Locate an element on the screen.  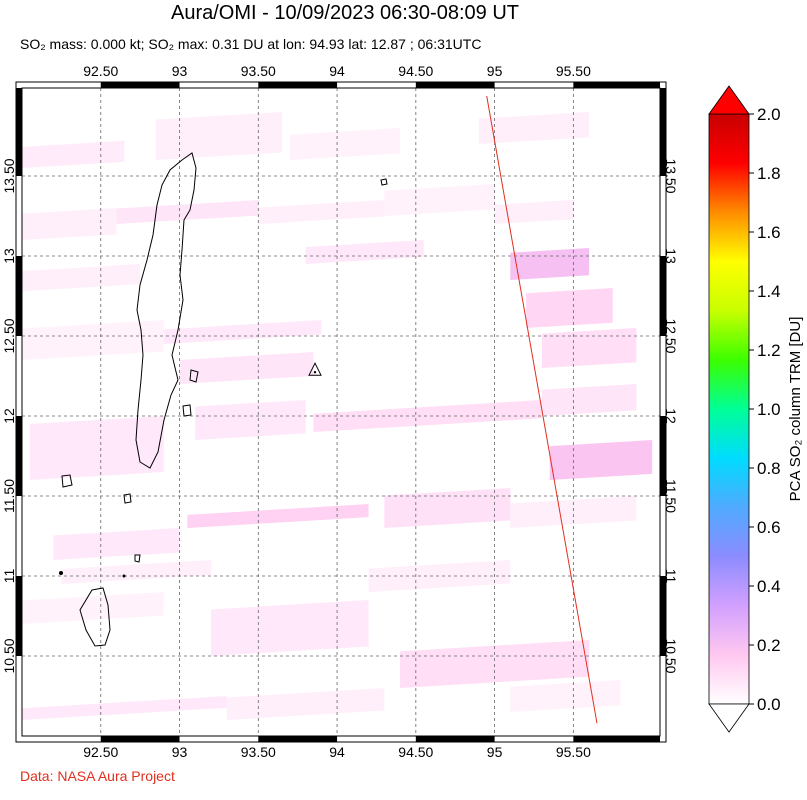
volcano-dot is located at coordinates (315, 372).